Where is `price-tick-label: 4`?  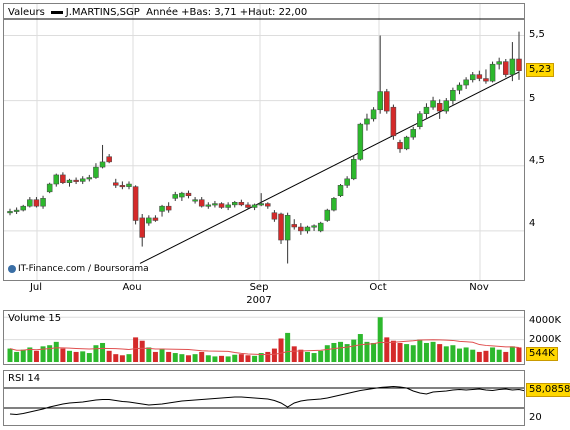
price-tick-label: 4 is located at coordinates (532, 223).